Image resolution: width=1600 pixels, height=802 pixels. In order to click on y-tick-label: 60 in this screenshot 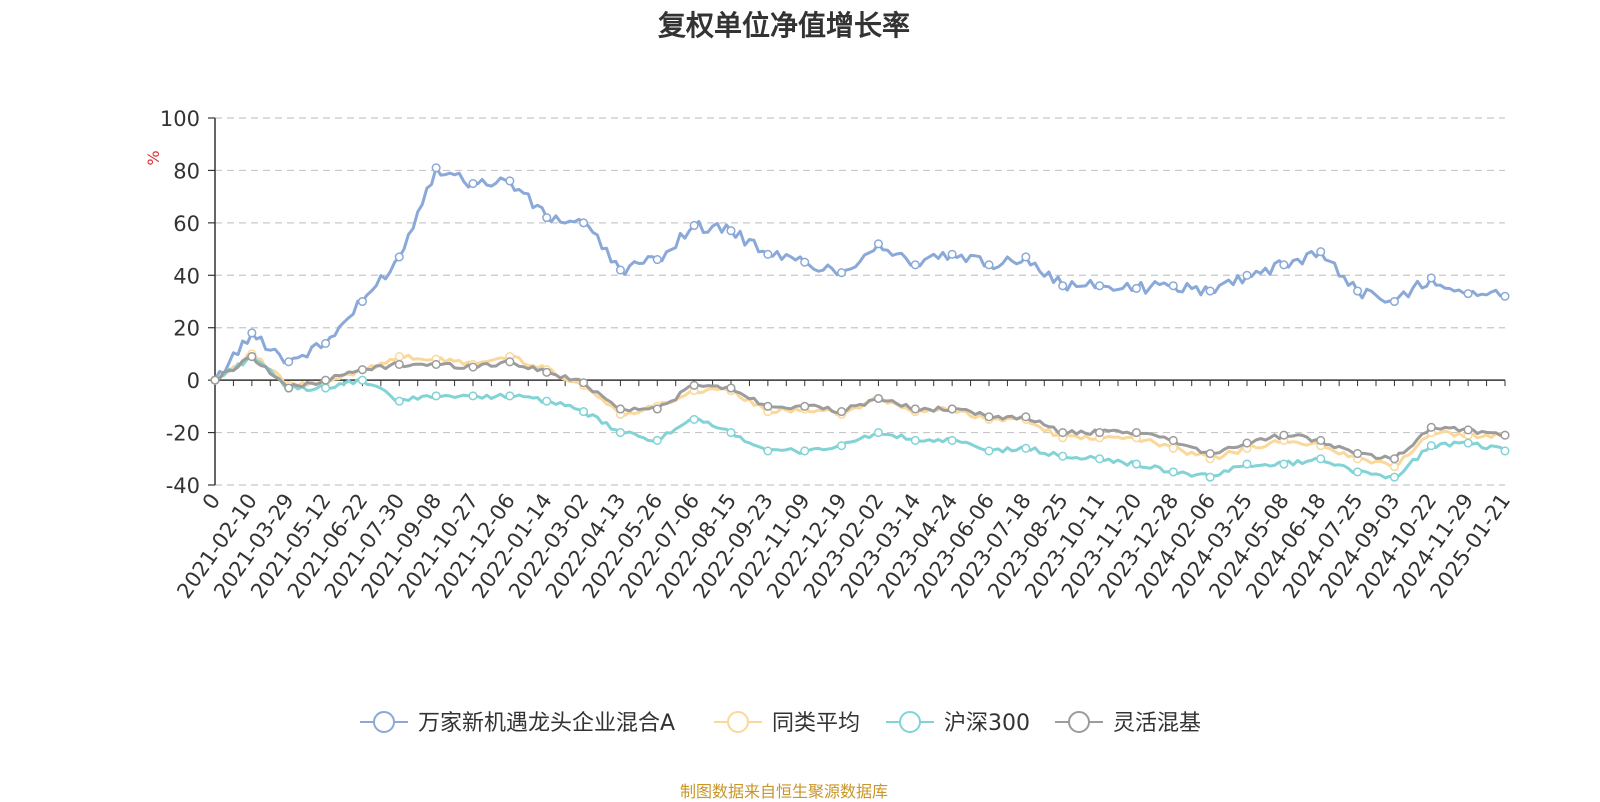, I will do `click(186, 224)`.